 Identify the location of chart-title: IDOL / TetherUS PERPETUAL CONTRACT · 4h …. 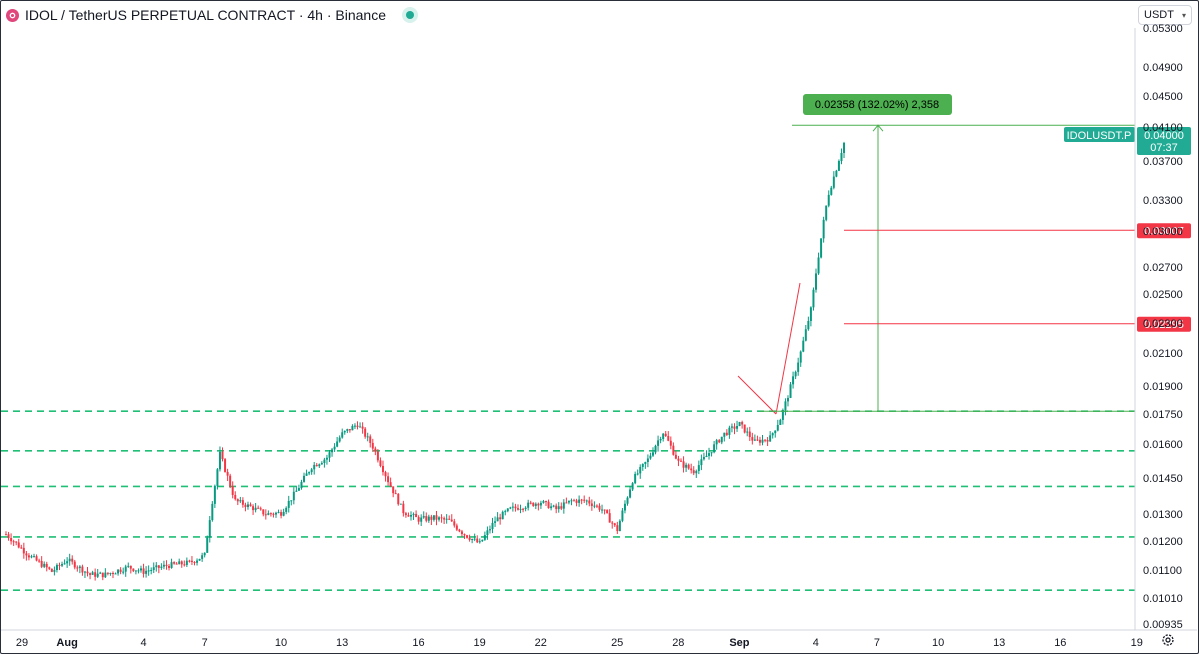
(206, 15).